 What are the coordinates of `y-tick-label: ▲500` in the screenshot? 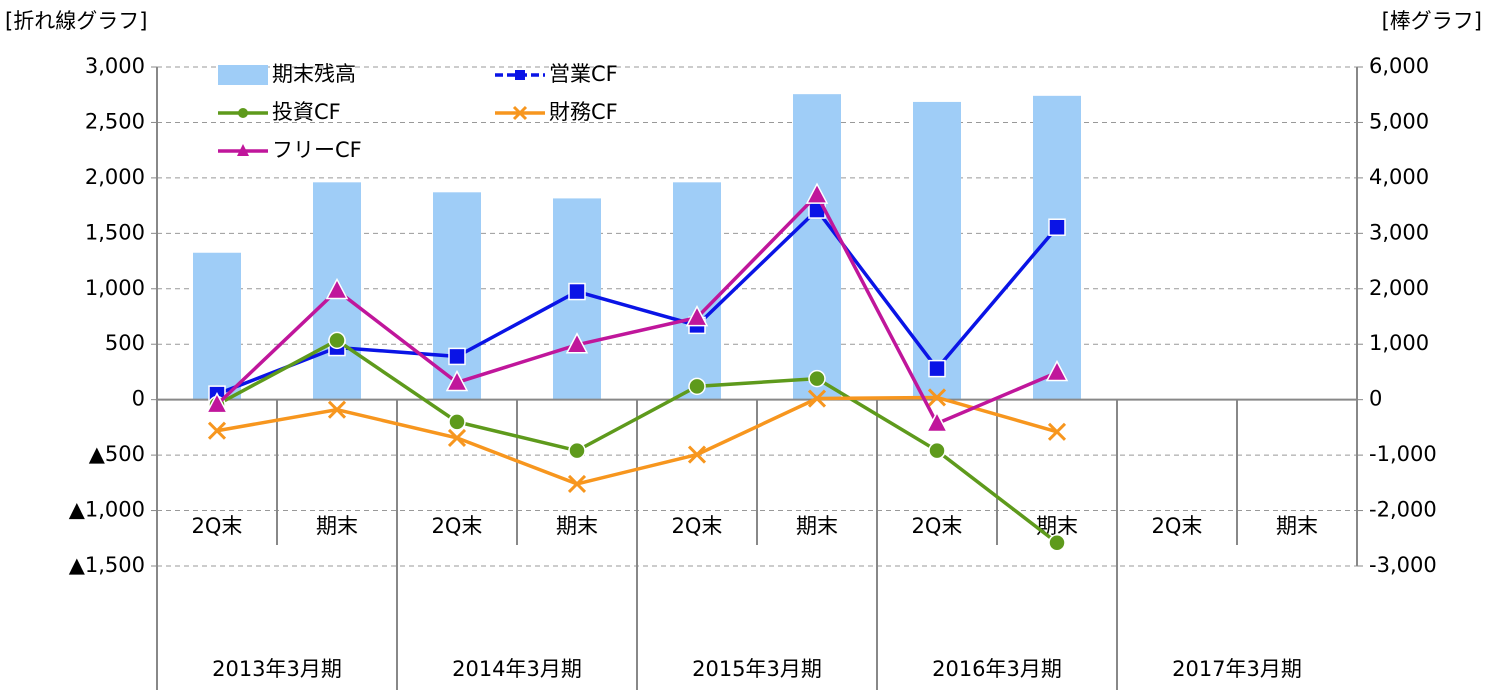 It's located at (117, 454).